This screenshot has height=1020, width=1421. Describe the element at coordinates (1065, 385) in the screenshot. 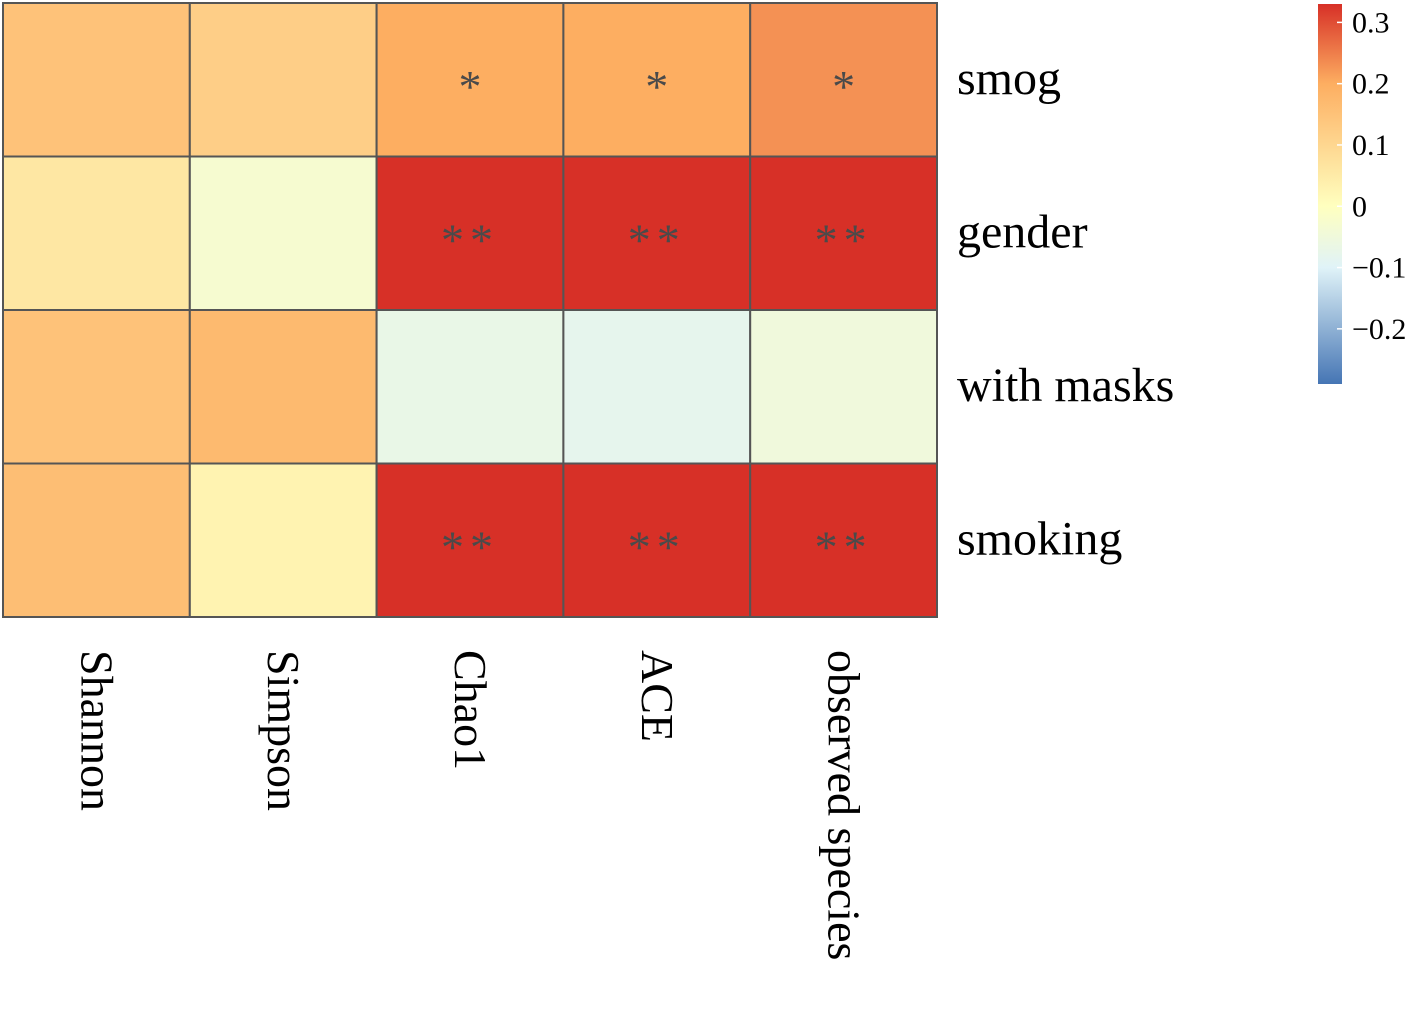

I see `row-label-with-masks: with masks` at that location.